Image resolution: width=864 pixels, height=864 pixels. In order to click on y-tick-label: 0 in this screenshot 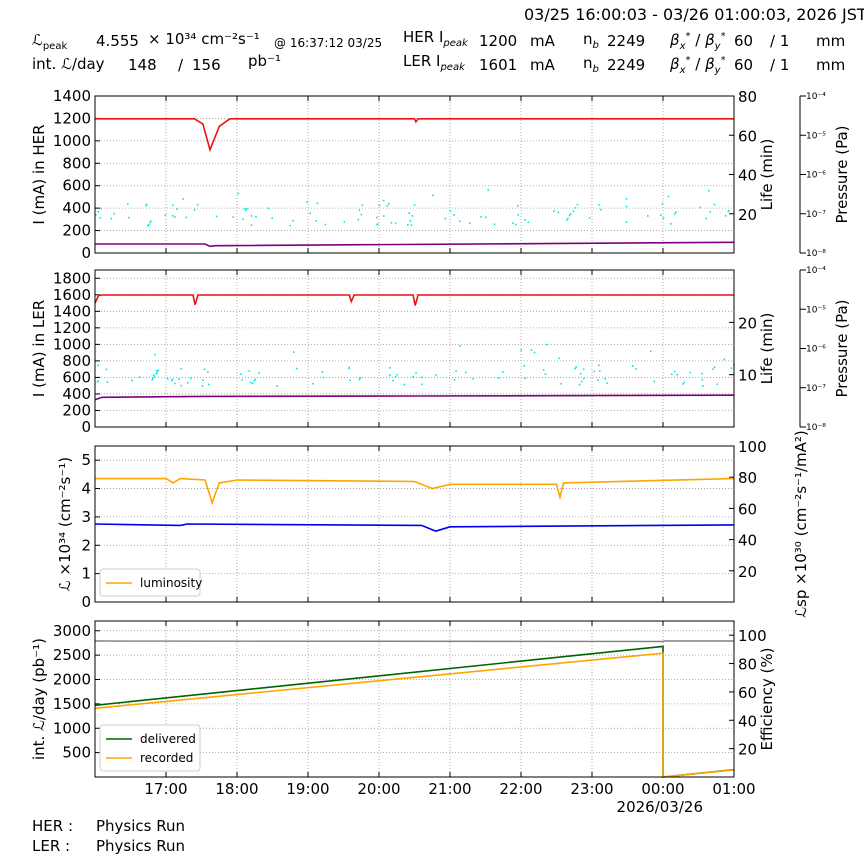, I will do `click(86, 602)`.